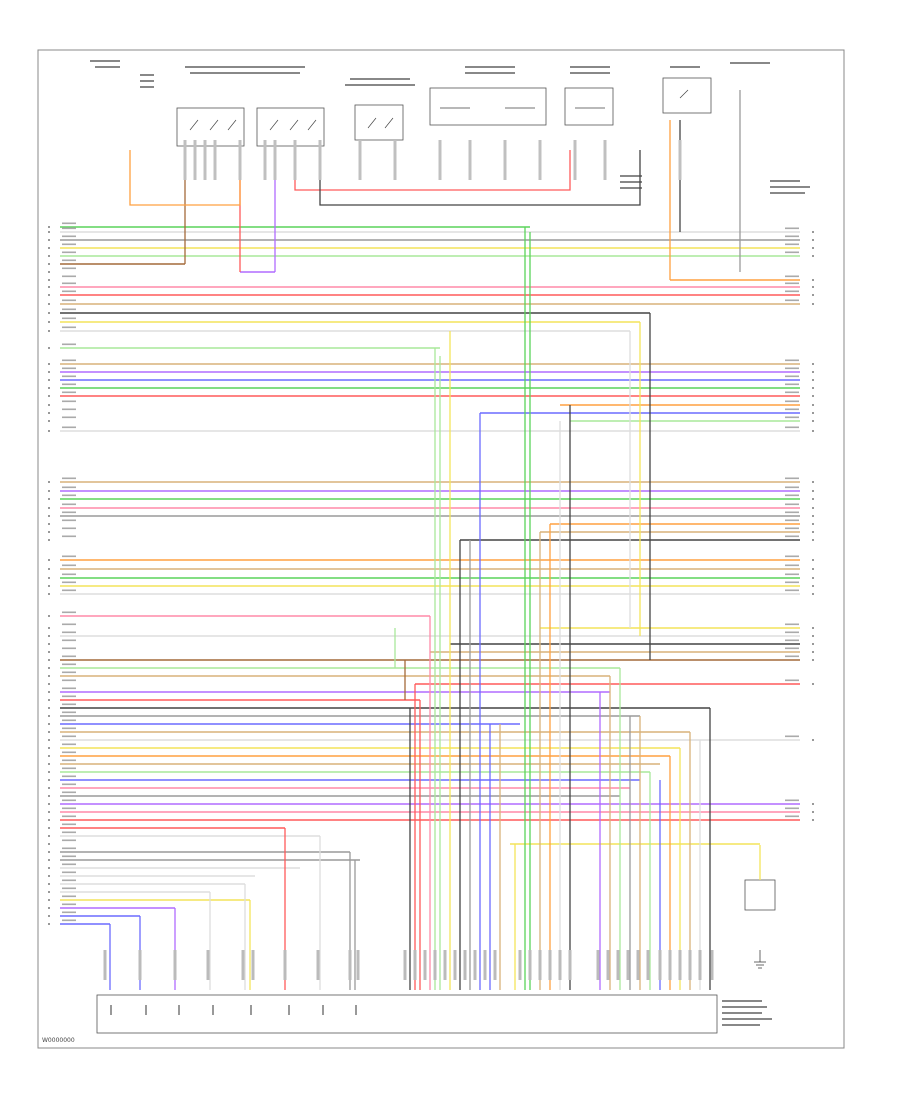  Describe the element at coordinates (290, 127) in the screenshot. I see `left-switch-box-b` at that location.